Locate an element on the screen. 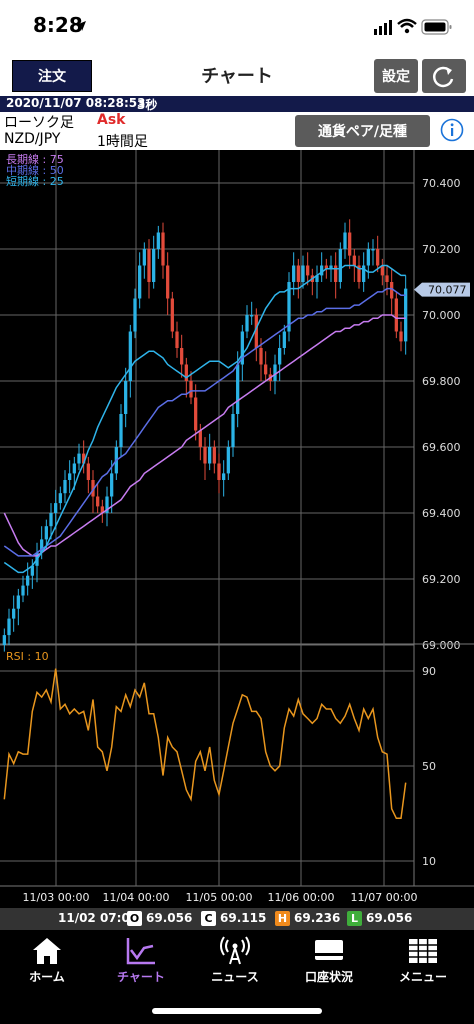 The height and width of the screenshot is (1024, 474). ohlc-date: 11/02 07:00 is located at coordinates (98, 918).